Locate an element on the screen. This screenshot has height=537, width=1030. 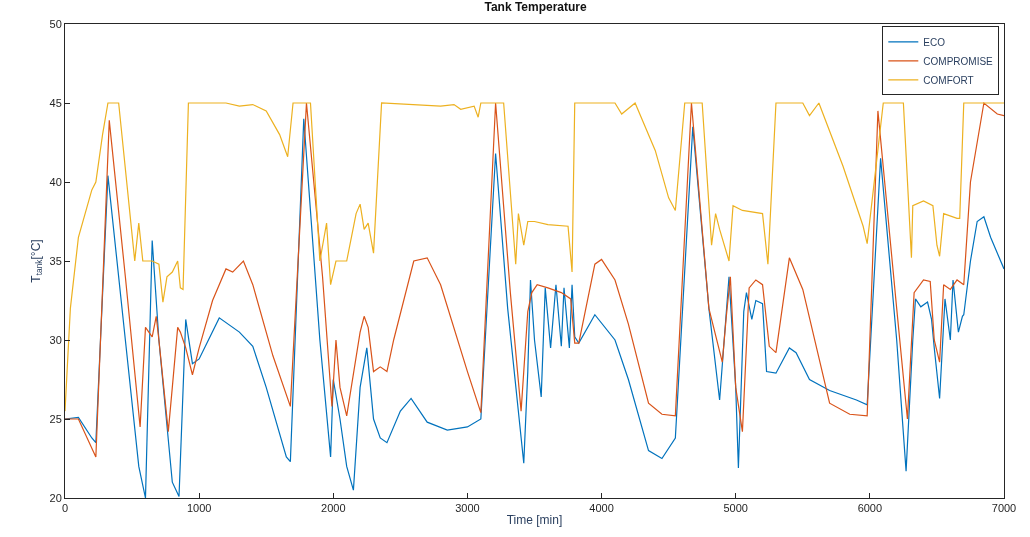
x-tick-label: 7000 is located at coordinates (1004, 508).